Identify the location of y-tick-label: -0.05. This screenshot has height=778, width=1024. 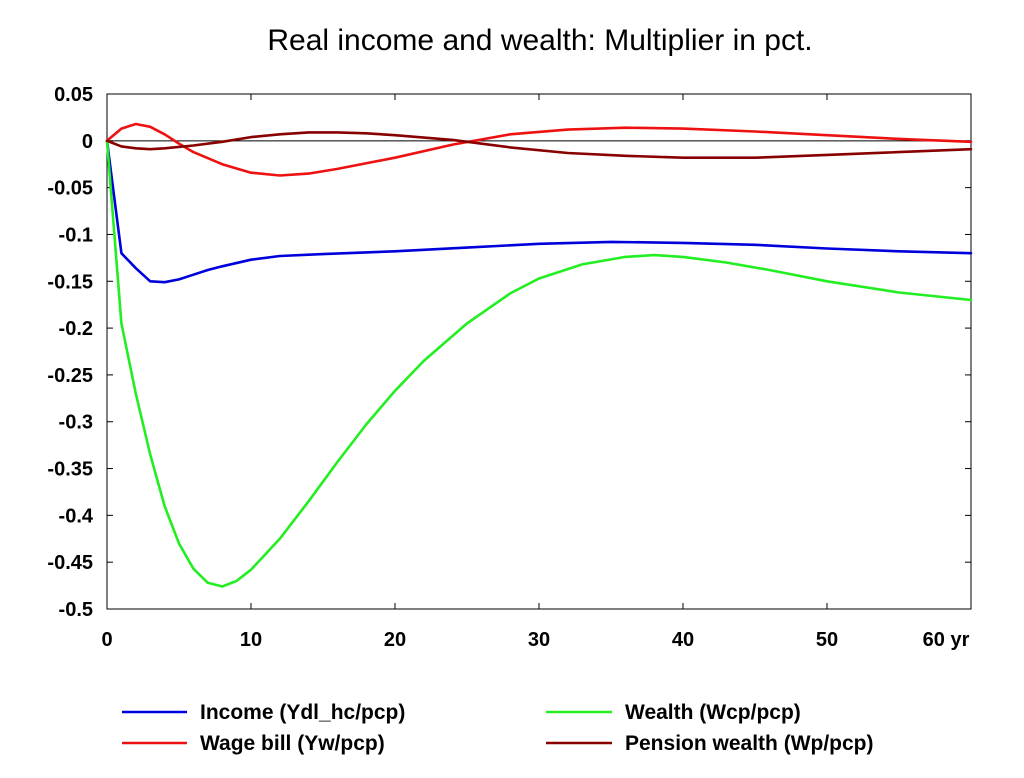
(70, 189).